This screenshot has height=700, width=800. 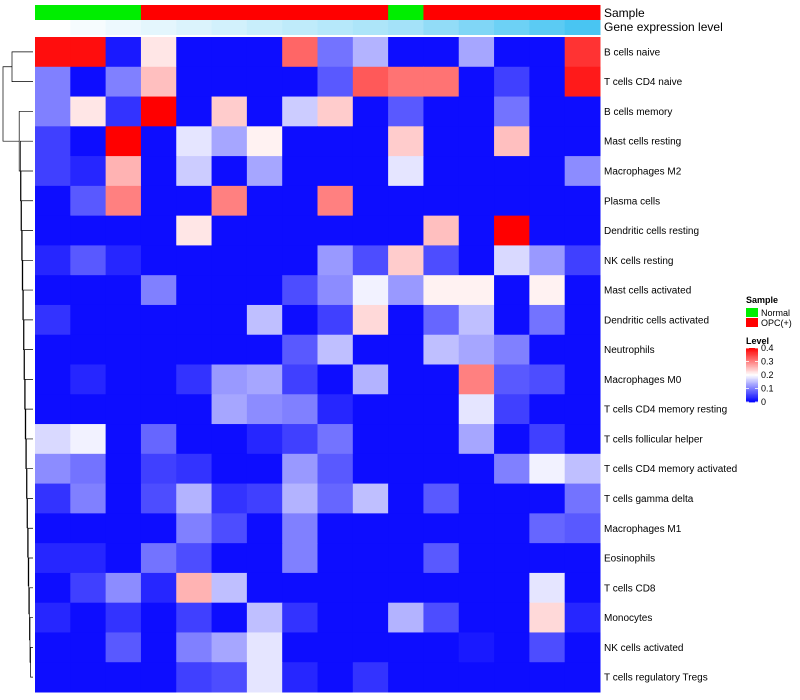 I want to click on expression-track, so click(x=318, y=27).